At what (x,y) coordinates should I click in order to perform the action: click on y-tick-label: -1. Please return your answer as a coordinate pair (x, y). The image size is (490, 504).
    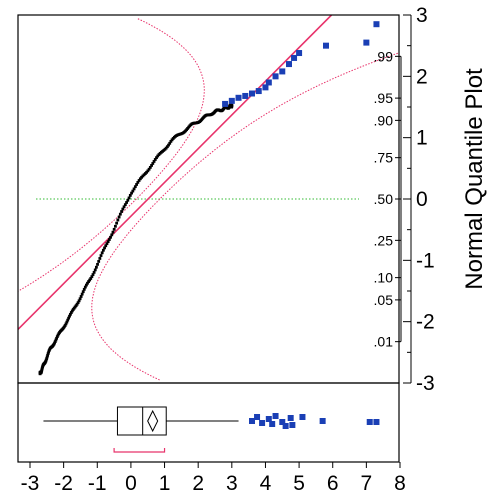
    Looking at the image, I should click on (425, 260).